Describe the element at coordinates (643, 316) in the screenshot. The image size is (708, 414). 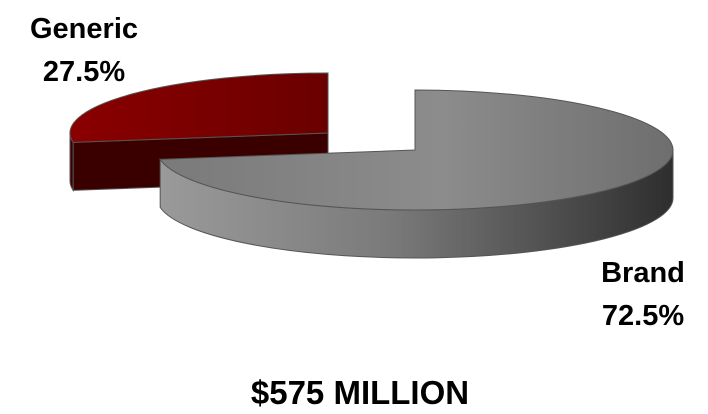
I see `slice-label-brand-value: 72.5%` at that location.